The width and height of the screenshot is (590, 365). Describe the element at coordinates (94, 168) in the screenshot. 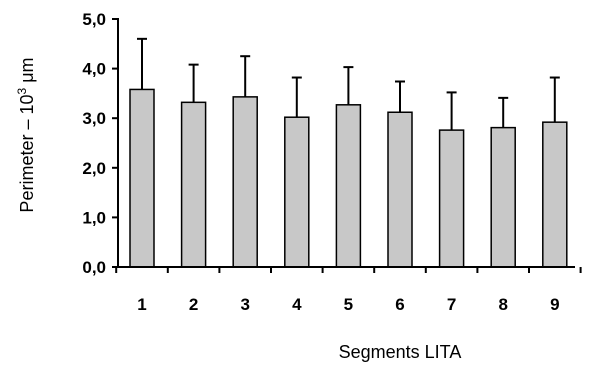

I see `y-tick-label: 2,0` at that location.